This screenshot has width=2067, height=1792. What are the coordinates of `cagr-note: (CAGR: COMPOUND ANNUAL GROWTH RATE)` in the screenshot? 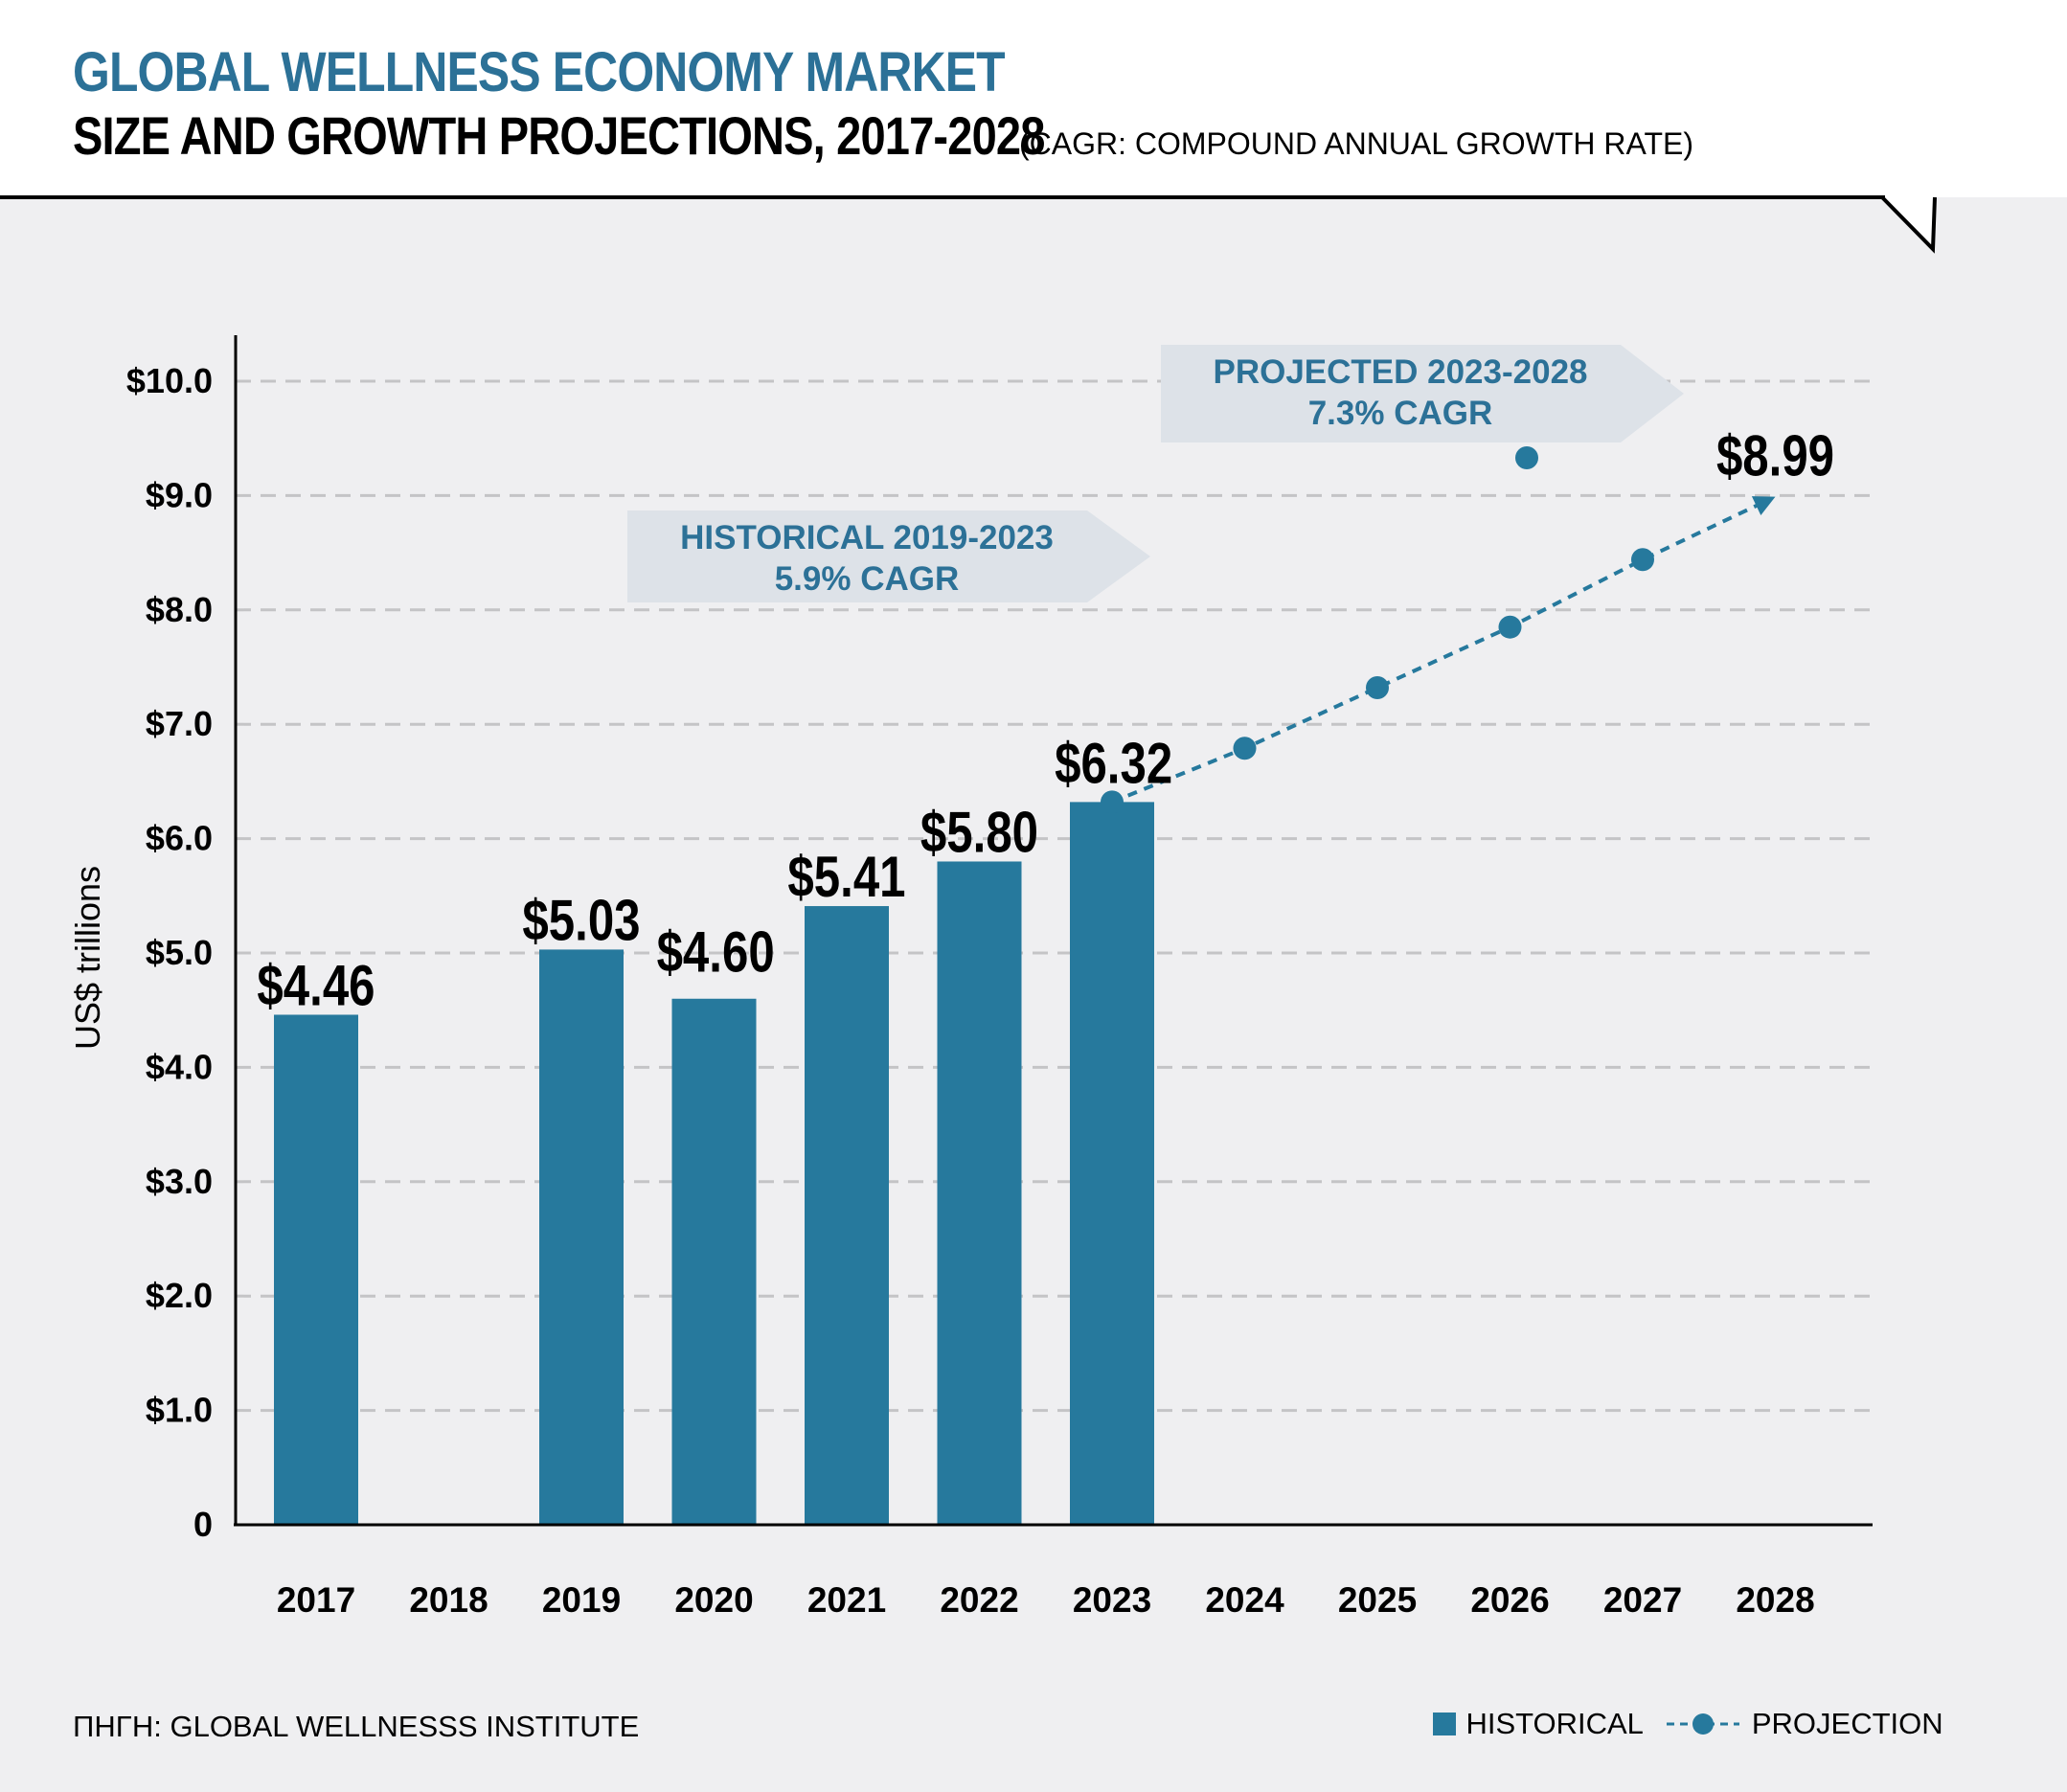 It's located at (1356, 143).